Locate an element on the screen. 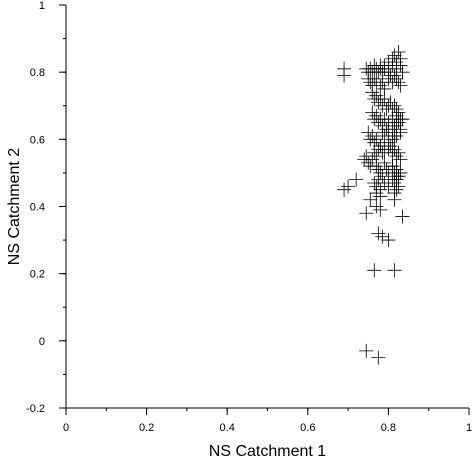 This screenshot has width=474, height=460. y-tick-label: -0.2 is located at coordinates (35, 409).